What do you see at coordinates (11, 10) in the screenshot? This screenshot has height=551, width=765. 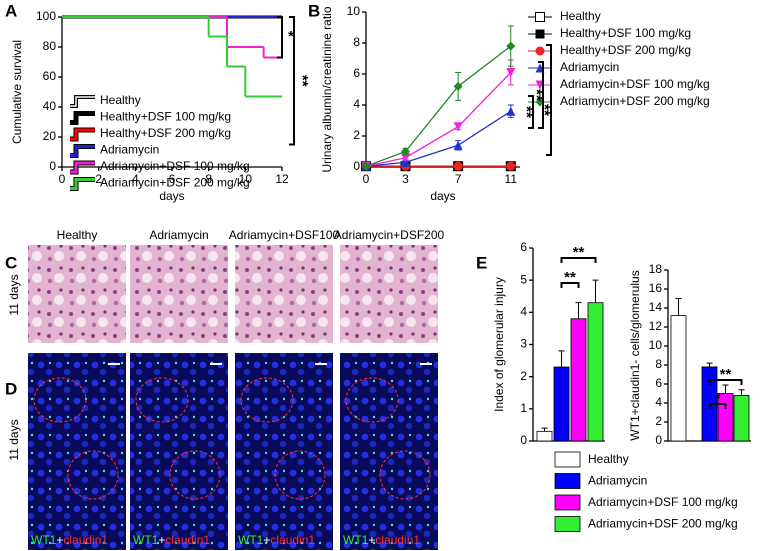 I see `panel-label: A` at bounding box center [11, 10].